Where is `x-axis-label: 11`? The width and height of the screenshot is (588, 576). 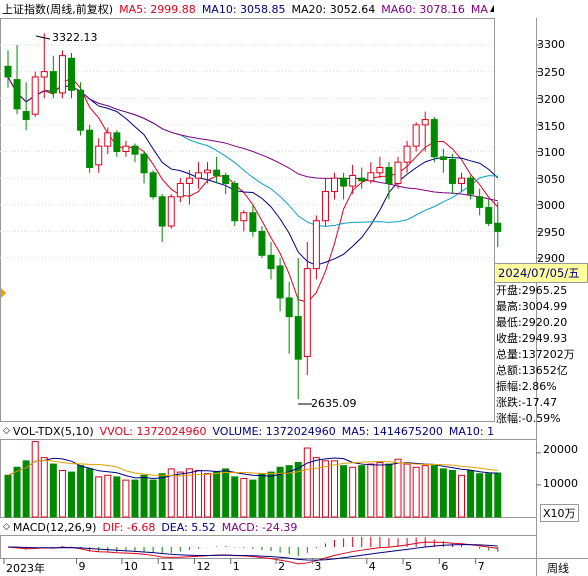 x-axis-label: 11 is located at coordinates (167, 566).